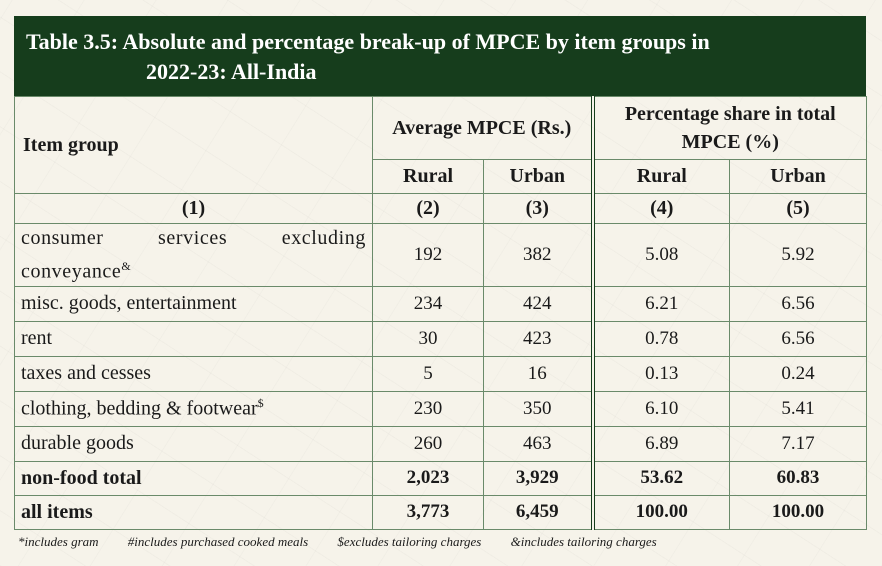 This screenshot has width=882, height=566. I want to click on cell-urban-pct: 60.83, so click(798, 478).